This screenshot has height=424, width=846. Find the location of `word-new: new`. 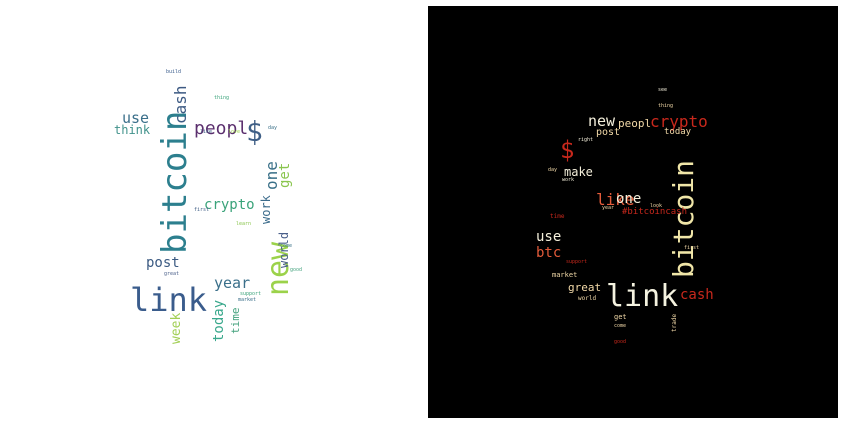

word-new: new is located at coordinates (602, 121).